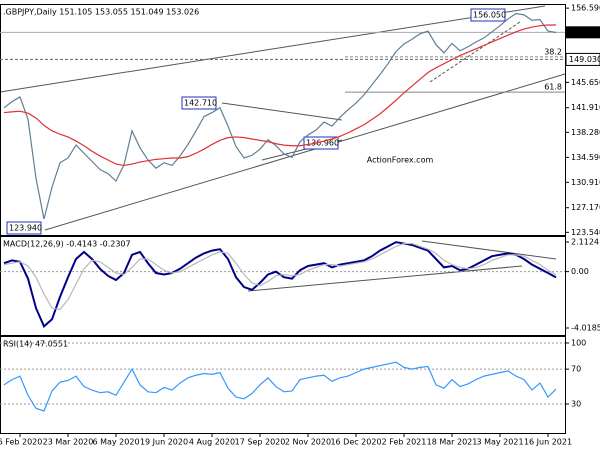 This screenshot has width=600, height=450. Describe the element at coordinates (576, 369) in the screenshot. I see `y-tick-label: 70` at that location.